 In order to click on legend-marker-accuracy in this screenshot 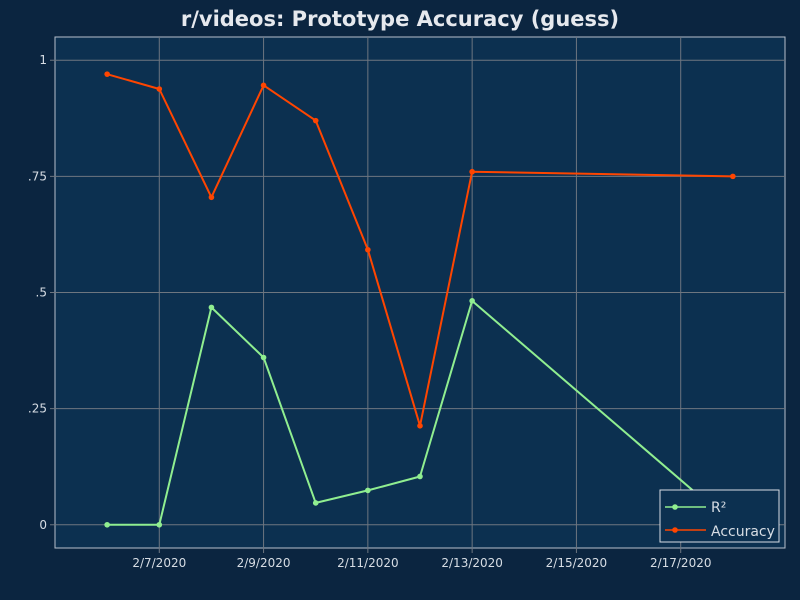, I will do `click(675, 530)`.